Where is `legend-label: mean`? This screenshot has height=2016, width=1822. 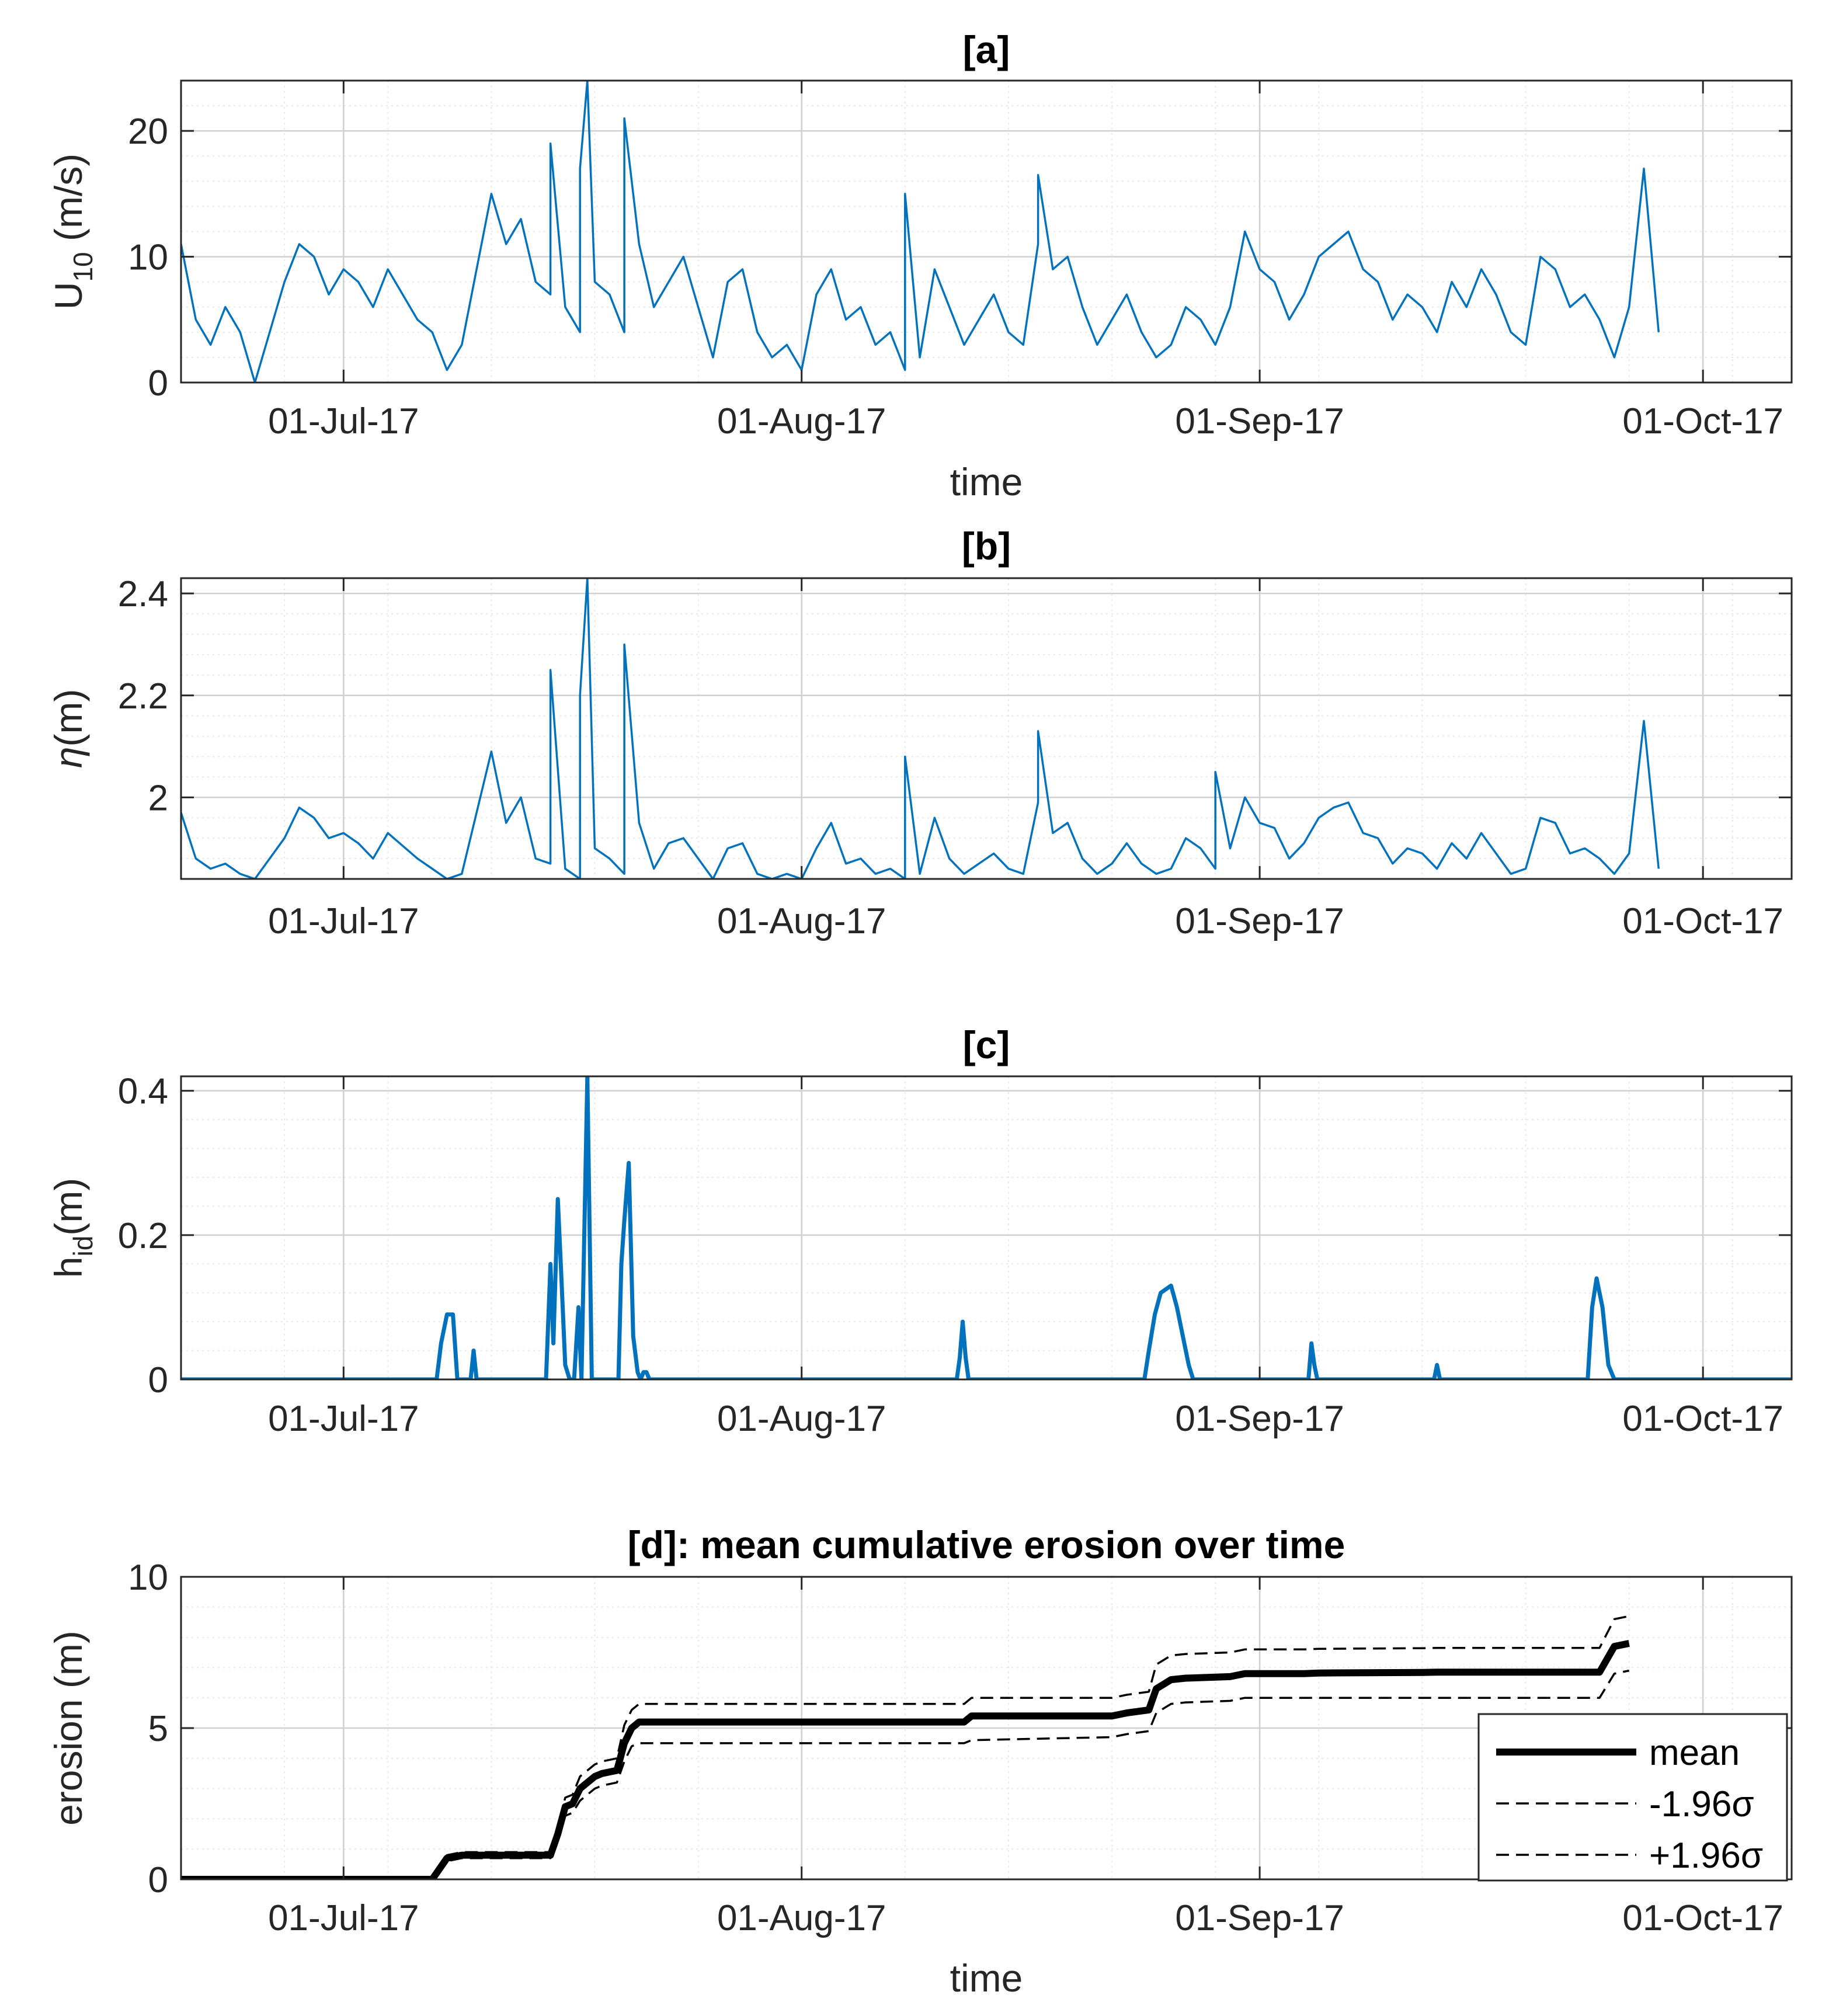 legend-label: mean is located at coordinates (1694, 1753).